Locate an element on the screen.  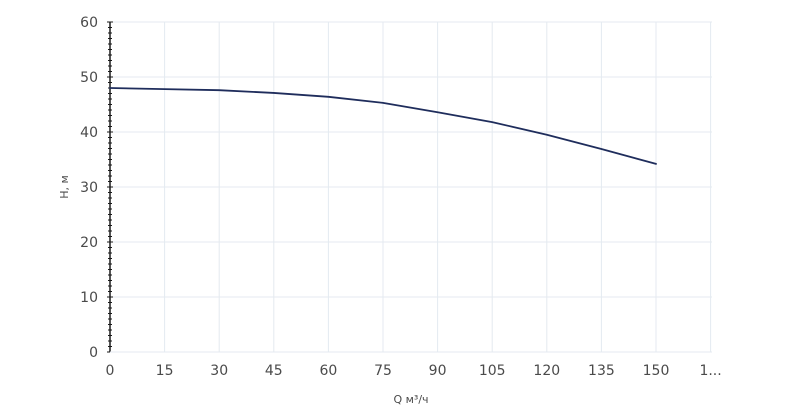
y-tick-label: 10 is located at coordinates (89, 298).